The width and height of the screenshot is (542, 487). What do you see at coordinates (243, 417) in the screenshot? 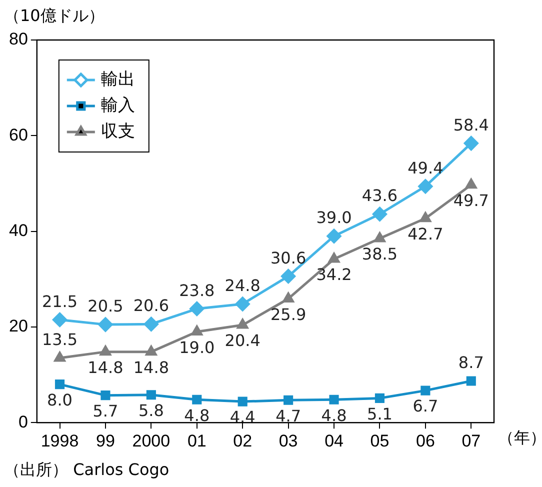
I see `data-label: 4.4` at bounding box center [243, 417].